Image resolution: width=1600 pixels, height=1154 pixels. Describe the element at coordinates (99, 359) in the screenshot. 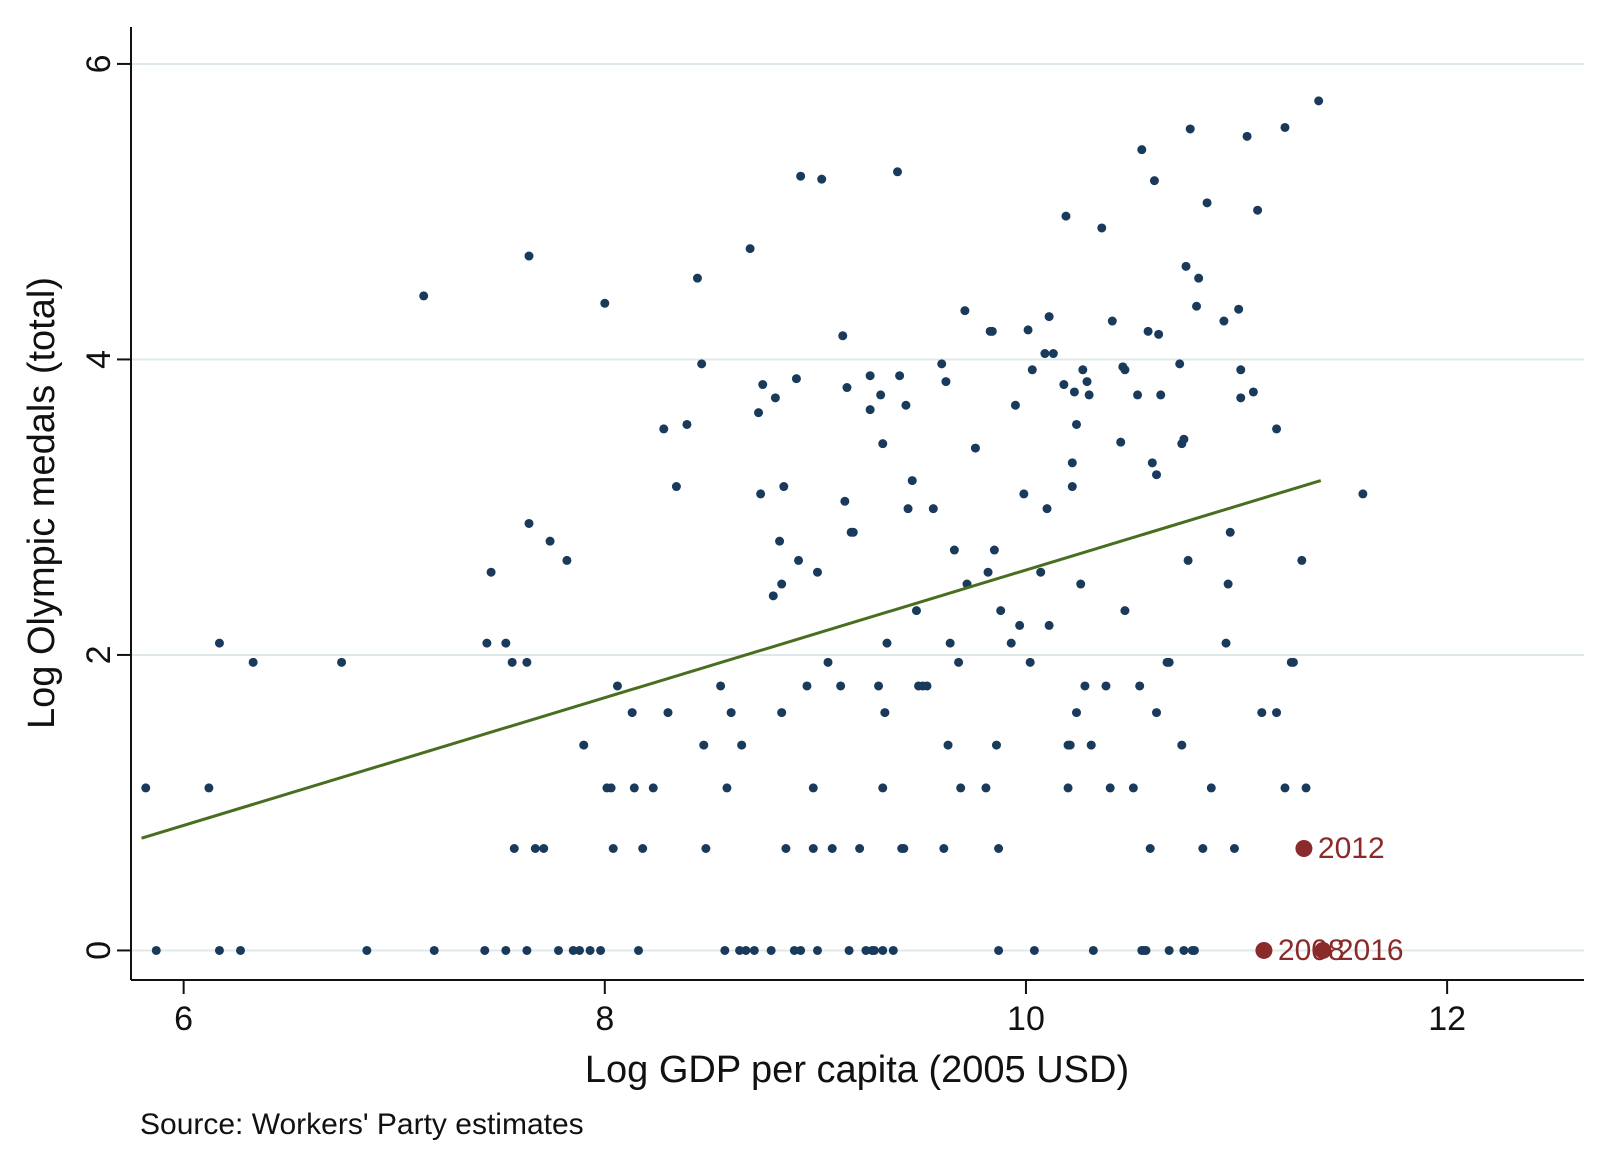

I see `y-tick-label: 4` at that location.